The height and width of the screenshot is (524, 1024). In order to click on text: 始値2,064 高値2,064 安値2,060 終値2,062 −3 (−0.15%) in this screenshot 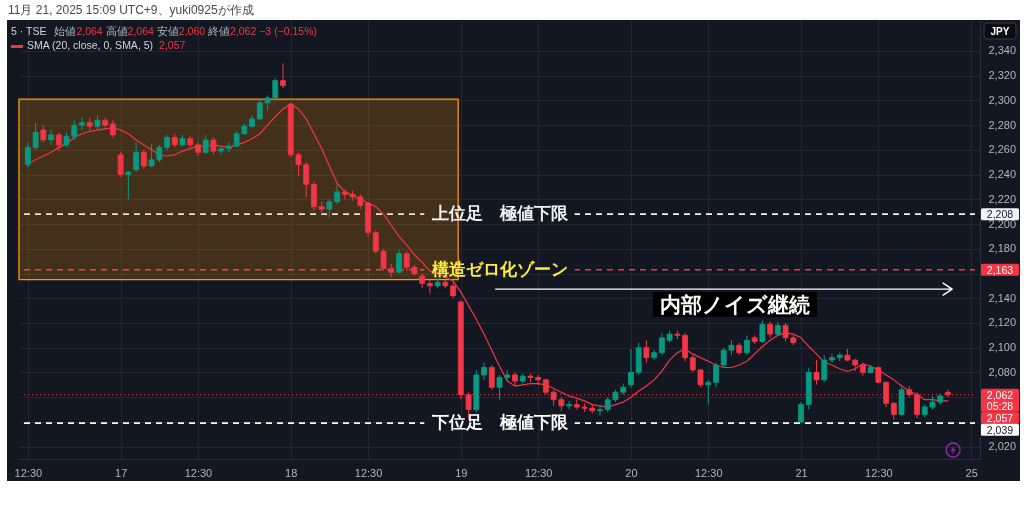, I will do `click(186, 31)`.